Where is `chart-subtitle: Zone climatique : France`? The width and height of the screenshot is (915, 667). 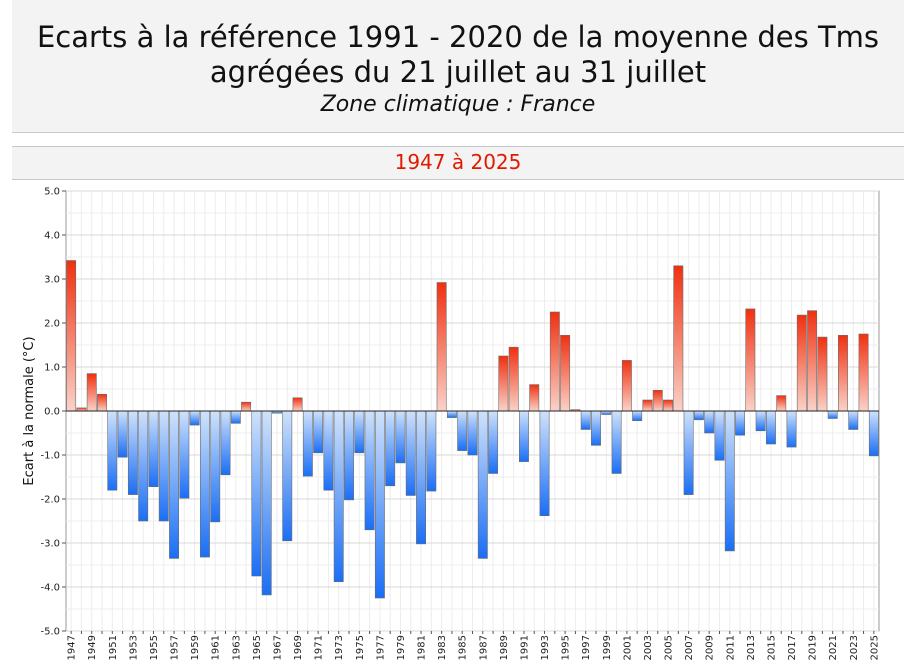 chart-subtitle: Zone climatique : France is located at coordinates (458, 104).